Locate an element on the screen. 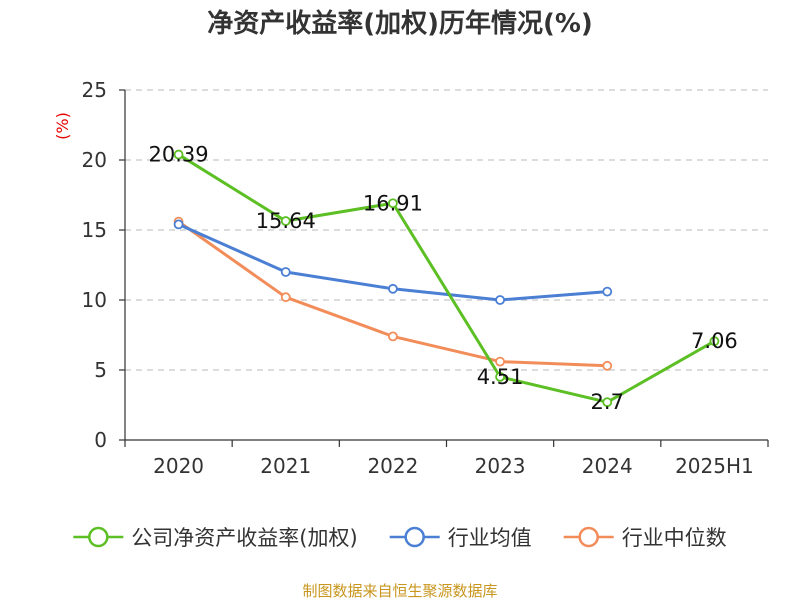  legend-item-0: 公司净资产收益率(加权) is located at coordinates (215, 538).